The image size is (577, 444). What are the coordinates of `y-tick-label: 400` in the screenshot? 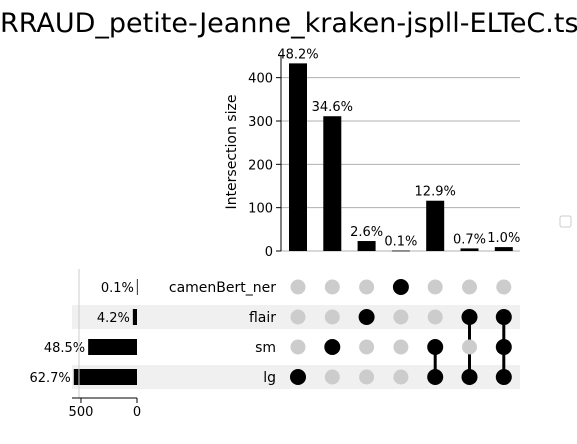 It's located at (260, 79).